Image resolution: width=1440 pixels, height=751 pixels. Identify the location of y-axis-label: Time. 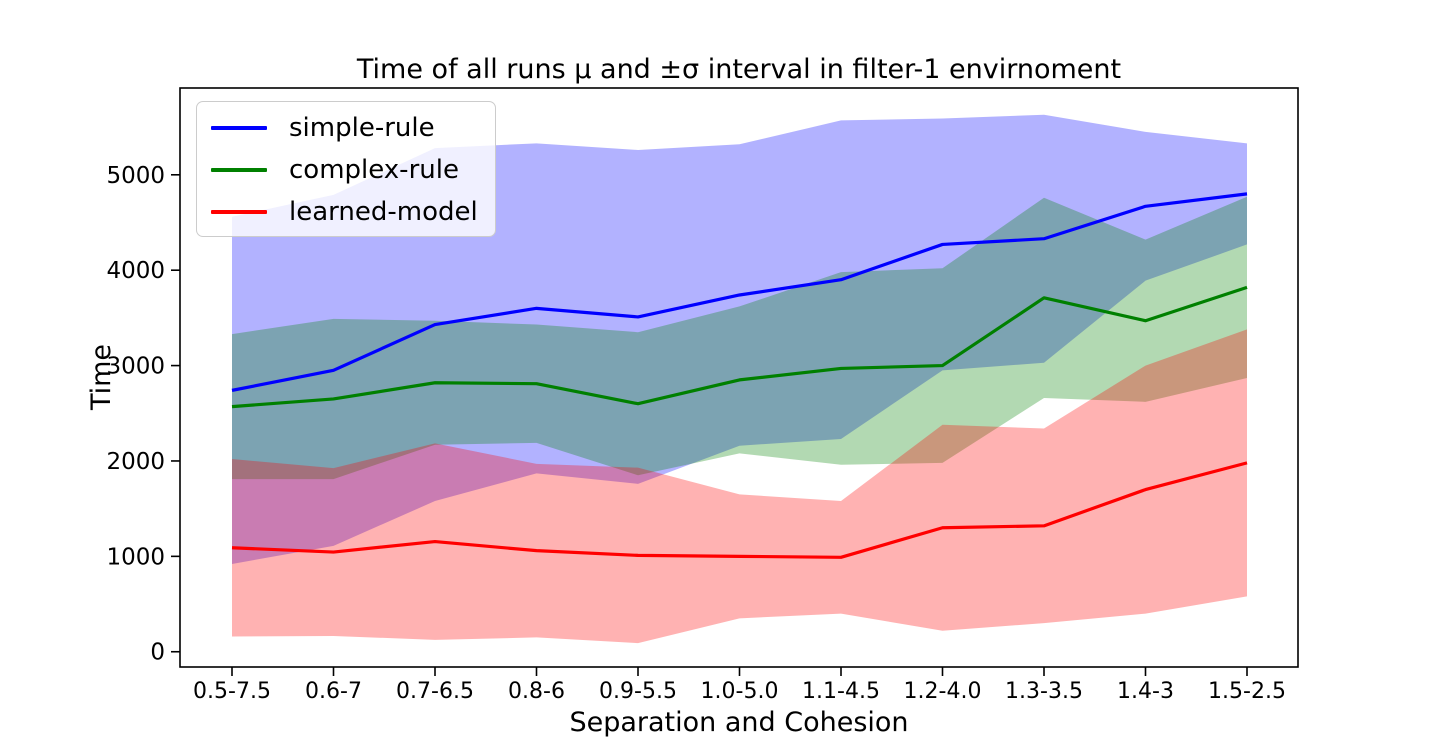
(101, 377).